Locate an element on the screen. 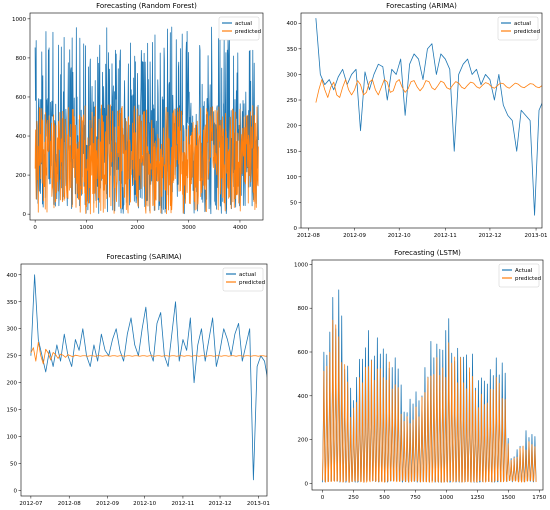 This screenshot has width=550, height=510. legend-label-actual: Actual is located at coordinates (524, 271).